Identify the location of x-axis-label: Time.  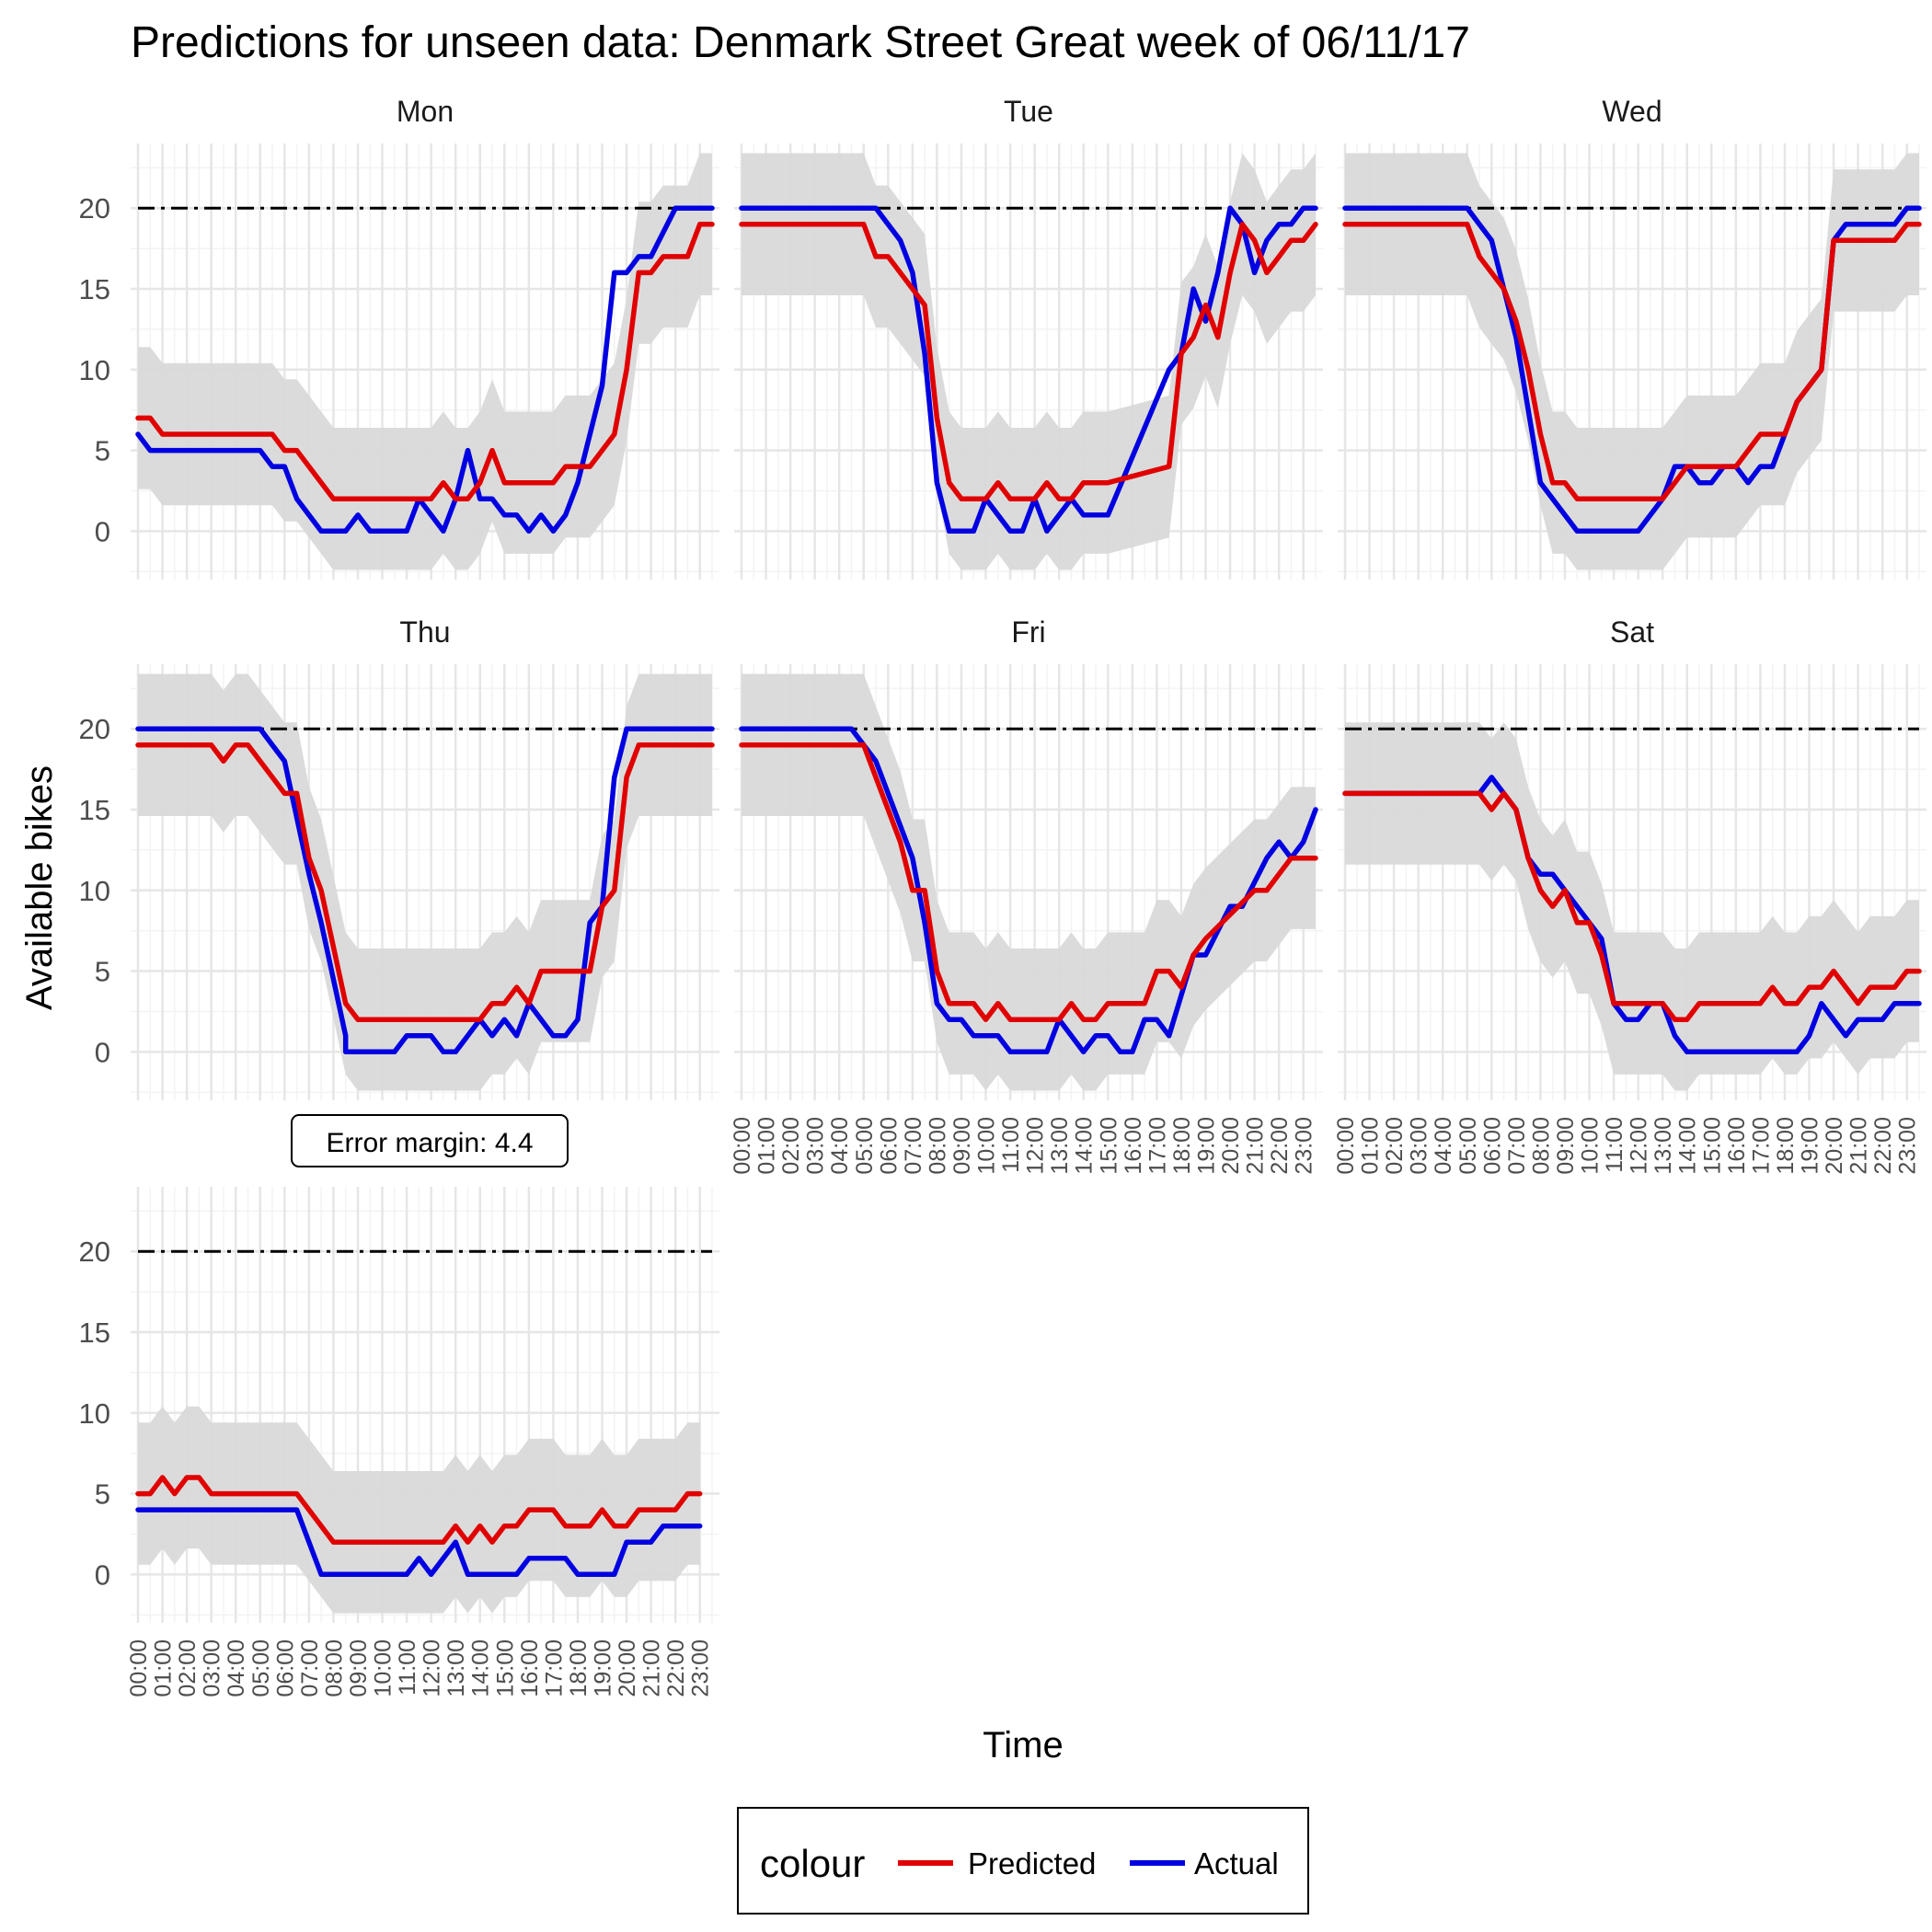
(1023, 1745).